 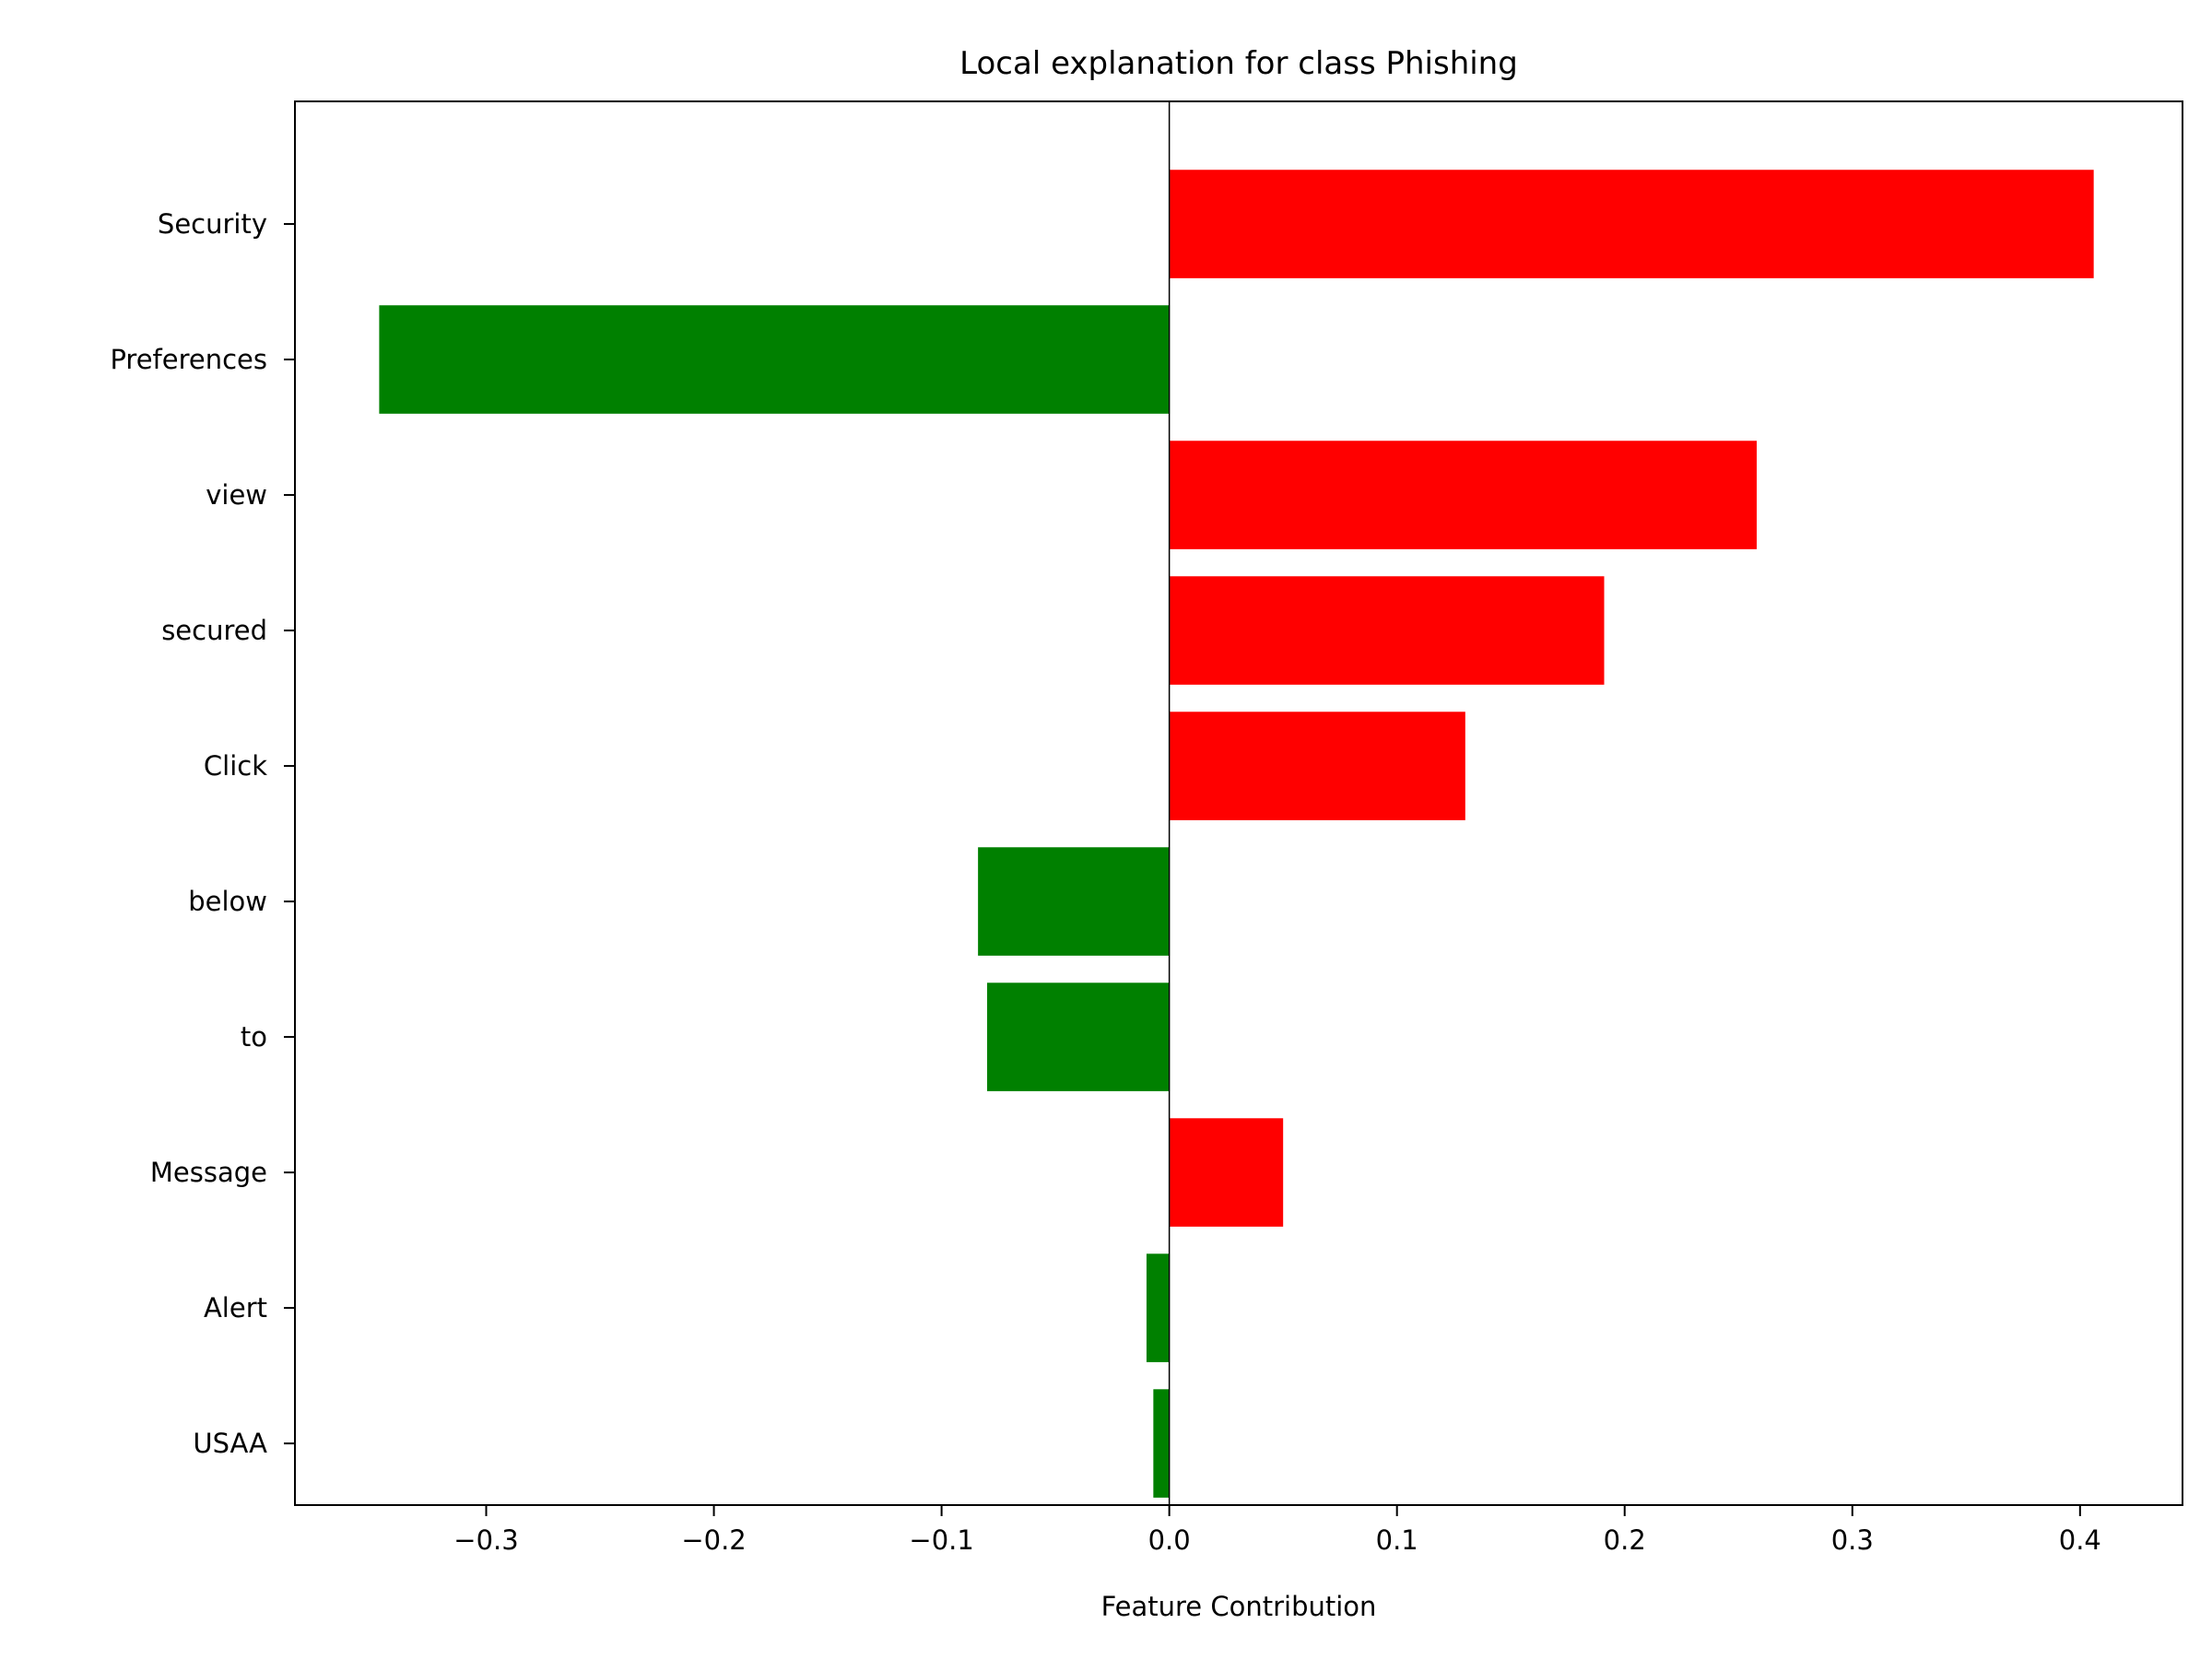 I want to click on y-tick-label: below, so click(x=227, y=901).